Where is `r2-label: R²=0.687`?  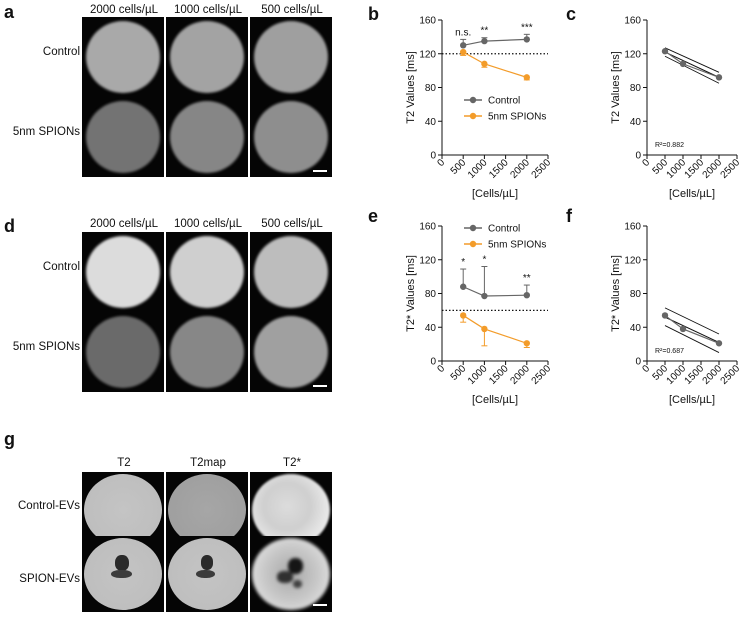 r2-label: R²=0.687 is located at coordinates (669, 351).